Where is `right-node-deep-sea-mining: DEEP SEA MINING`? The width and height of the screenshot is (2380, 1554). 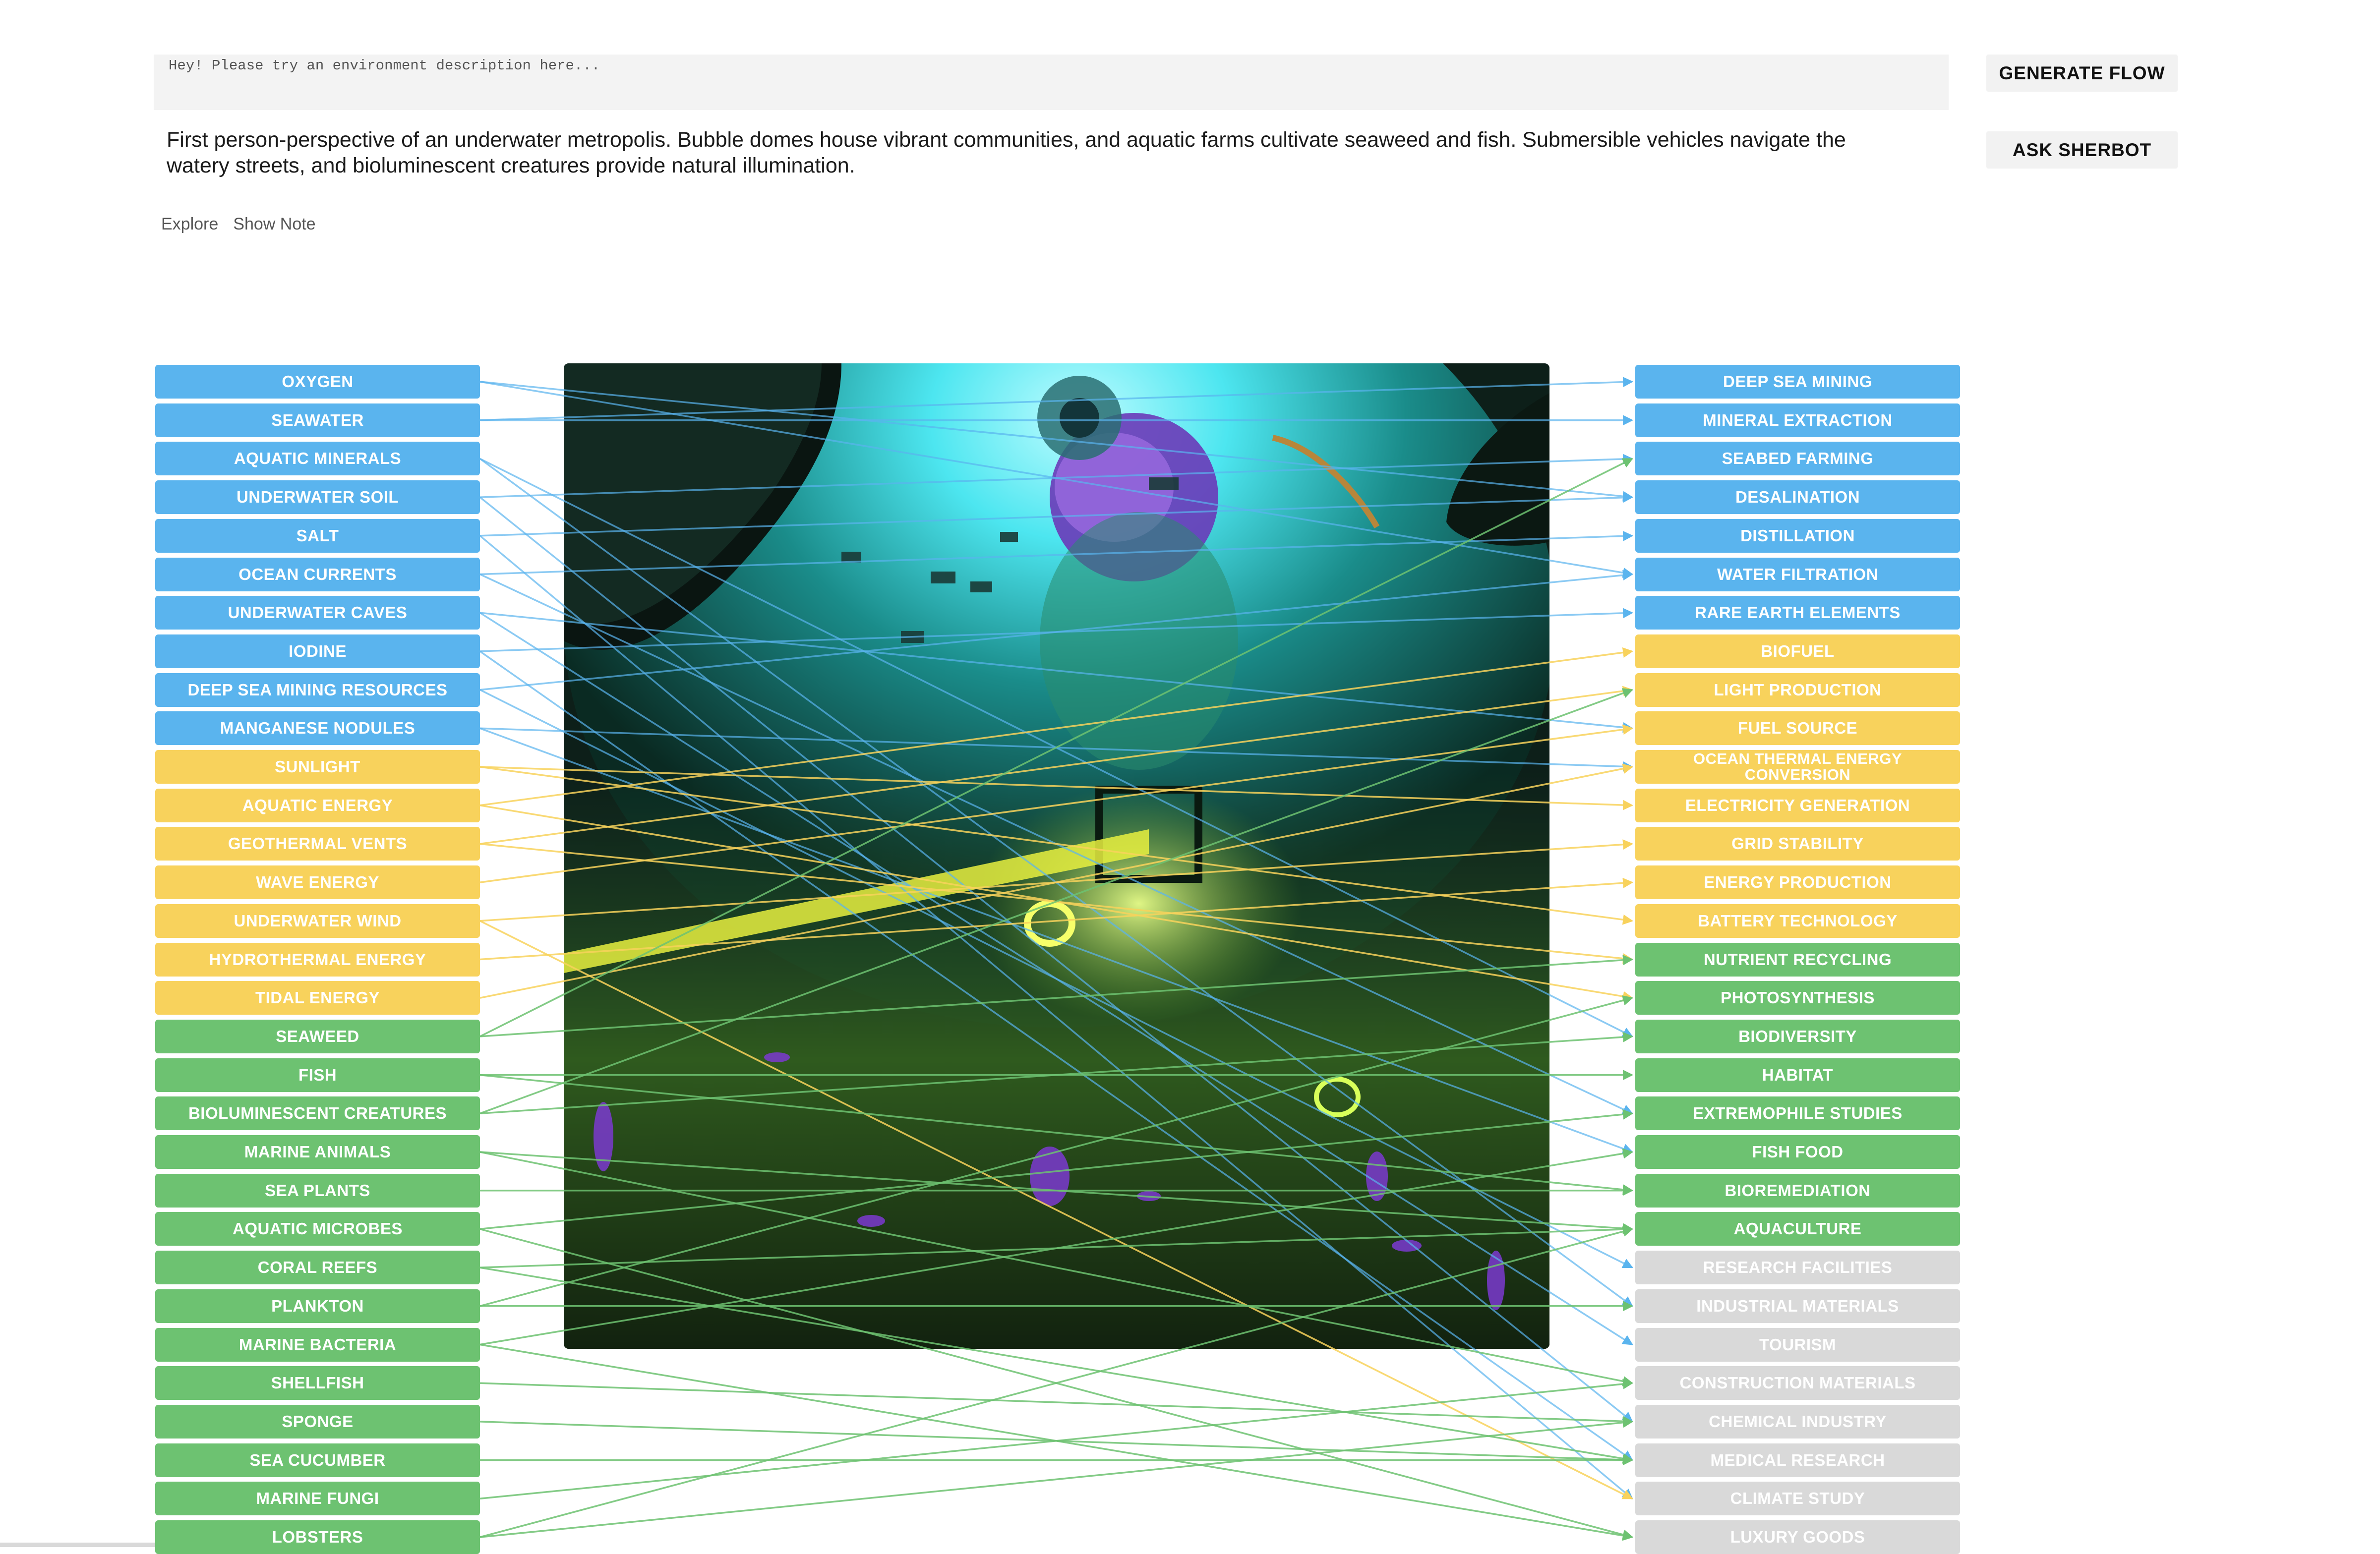 right-node-deep-sea-mining: DEEP SEA MINING is located at coordinates (1797, 382).